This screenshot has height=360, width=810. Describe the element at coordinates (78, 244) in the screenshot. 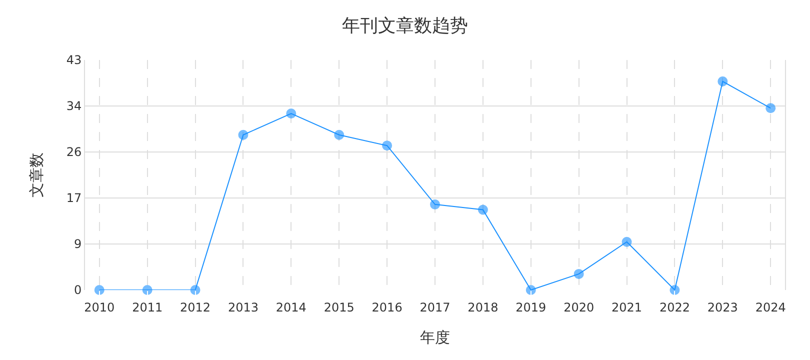

I see `y-tick-label: 9` at that location.